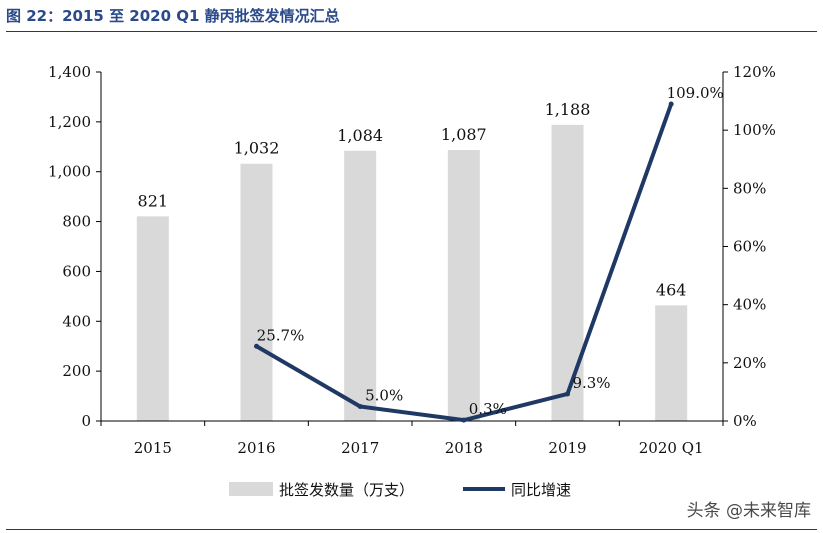 This screenshot has width=823, height=533. What do you see at coordinates (695, 93) in the screenshot?
I see `line-value-label: 109.0%` at bounding box center [695, 93].